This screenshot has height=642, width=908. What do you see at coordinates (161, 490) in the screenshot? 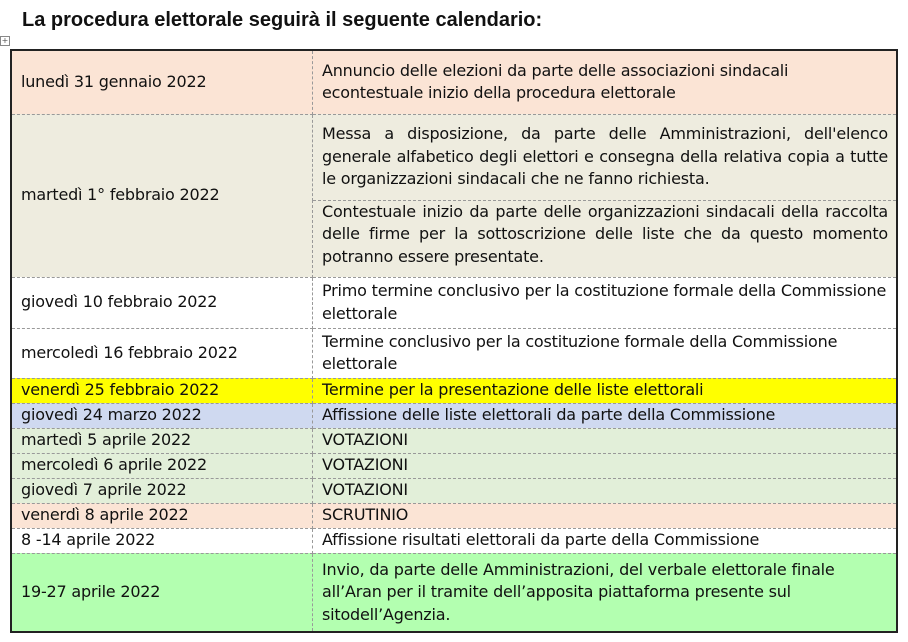
I see `date-cell: giovedì 7 aprile 2022` at bounding box center [161, 490].